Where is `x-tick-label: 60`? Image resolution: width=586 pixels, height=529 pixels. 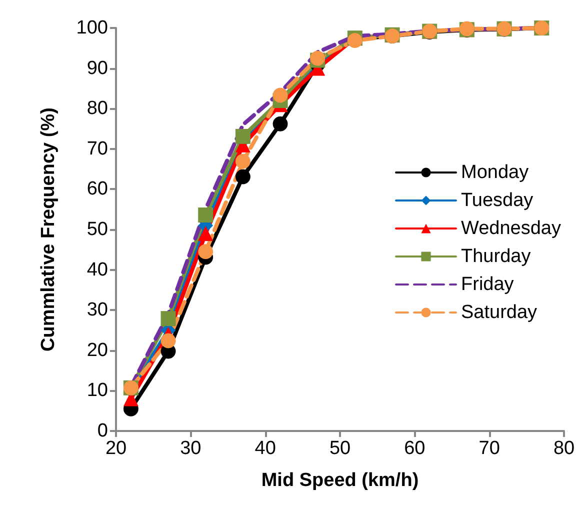
x-tick-label: 60 is located at coordinates (415, 448).